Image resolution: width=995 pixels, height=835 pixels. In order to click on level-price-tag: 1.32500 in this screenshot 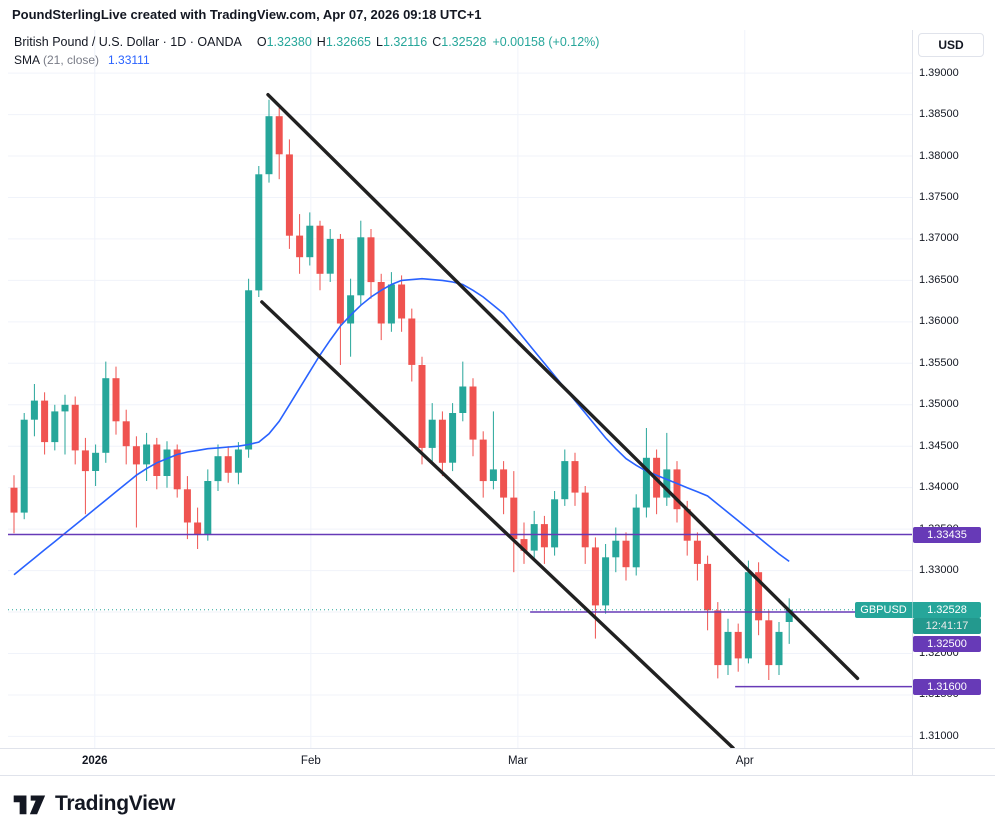, I will do `click(947, 644)`.